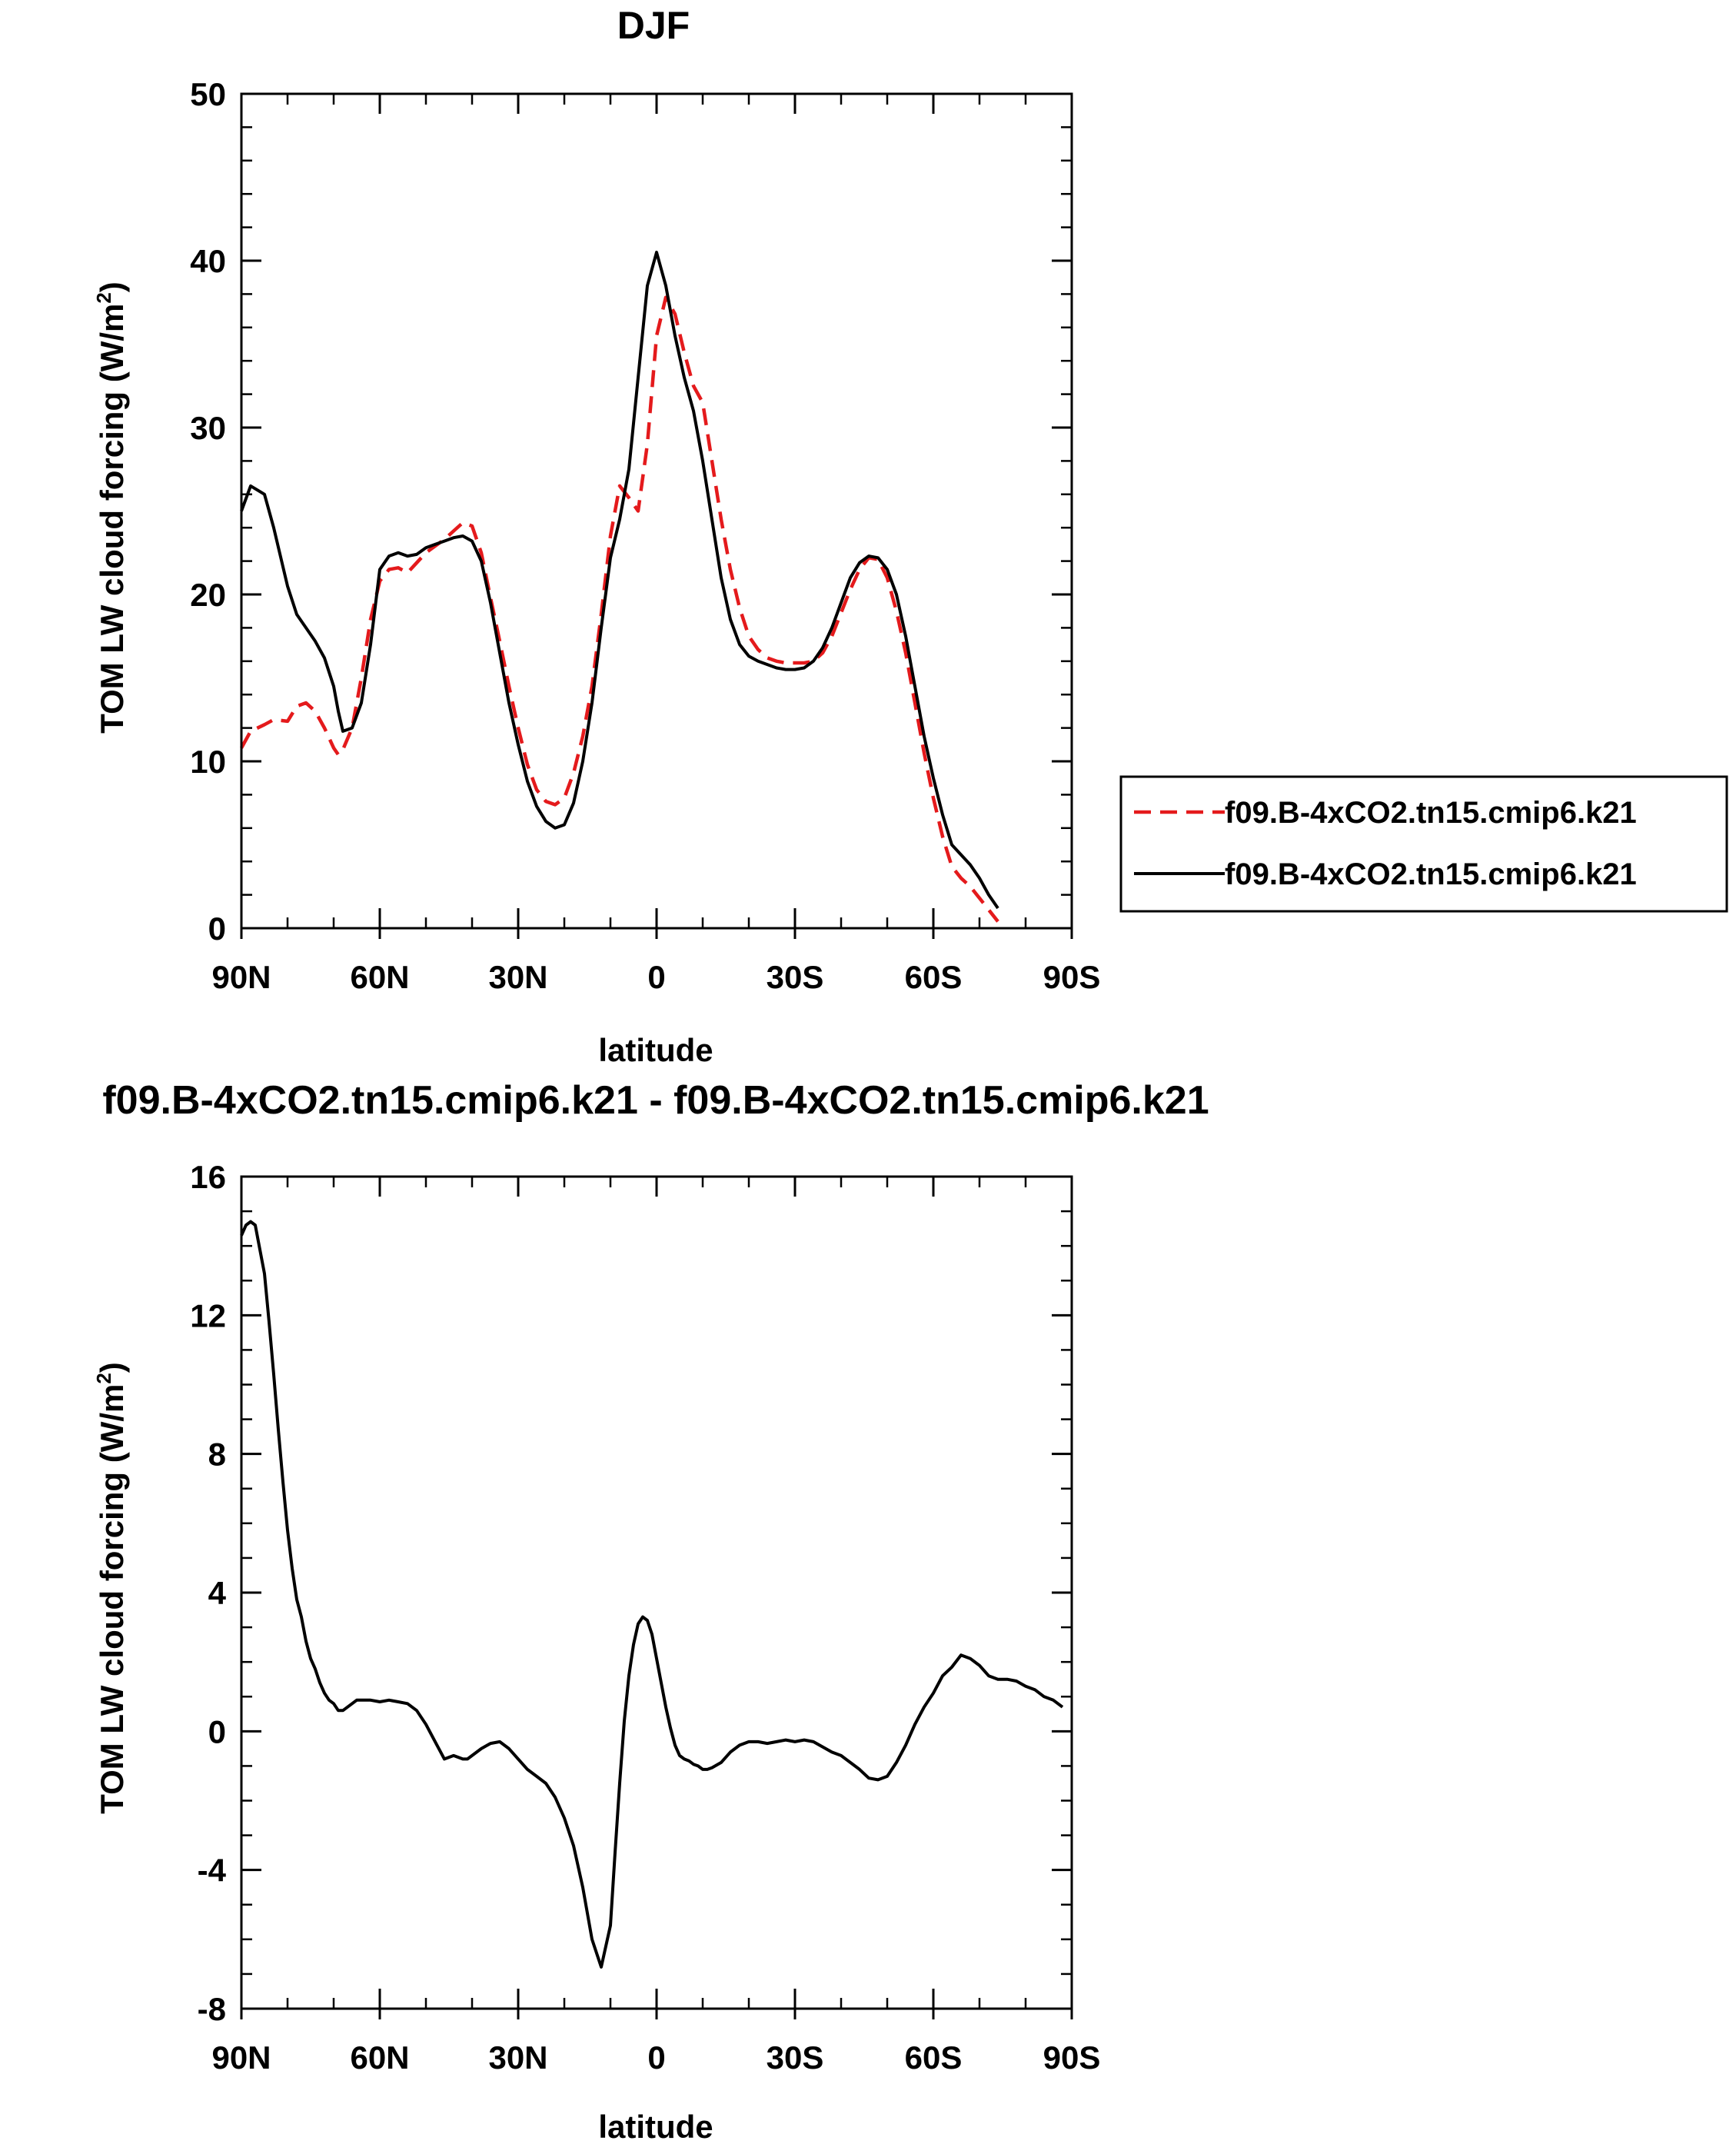 Image resolution: width=1736 pixels, height=2144 pixels. What do you see at coordinates (208, 261) in the screenshot?
I see `y-tick-label: 40` at bounding box center [208, 261].